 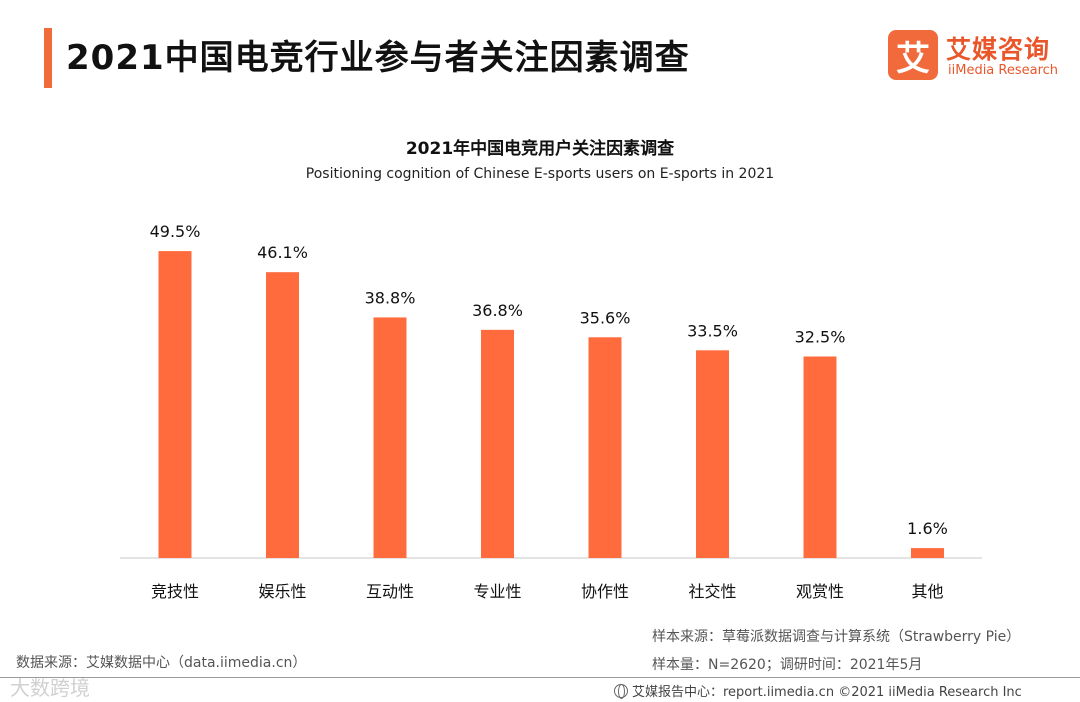 What do you see at coordinates (540, 677) in the screenshot?
I see `footer-divider` at bounding box center [540, 677].